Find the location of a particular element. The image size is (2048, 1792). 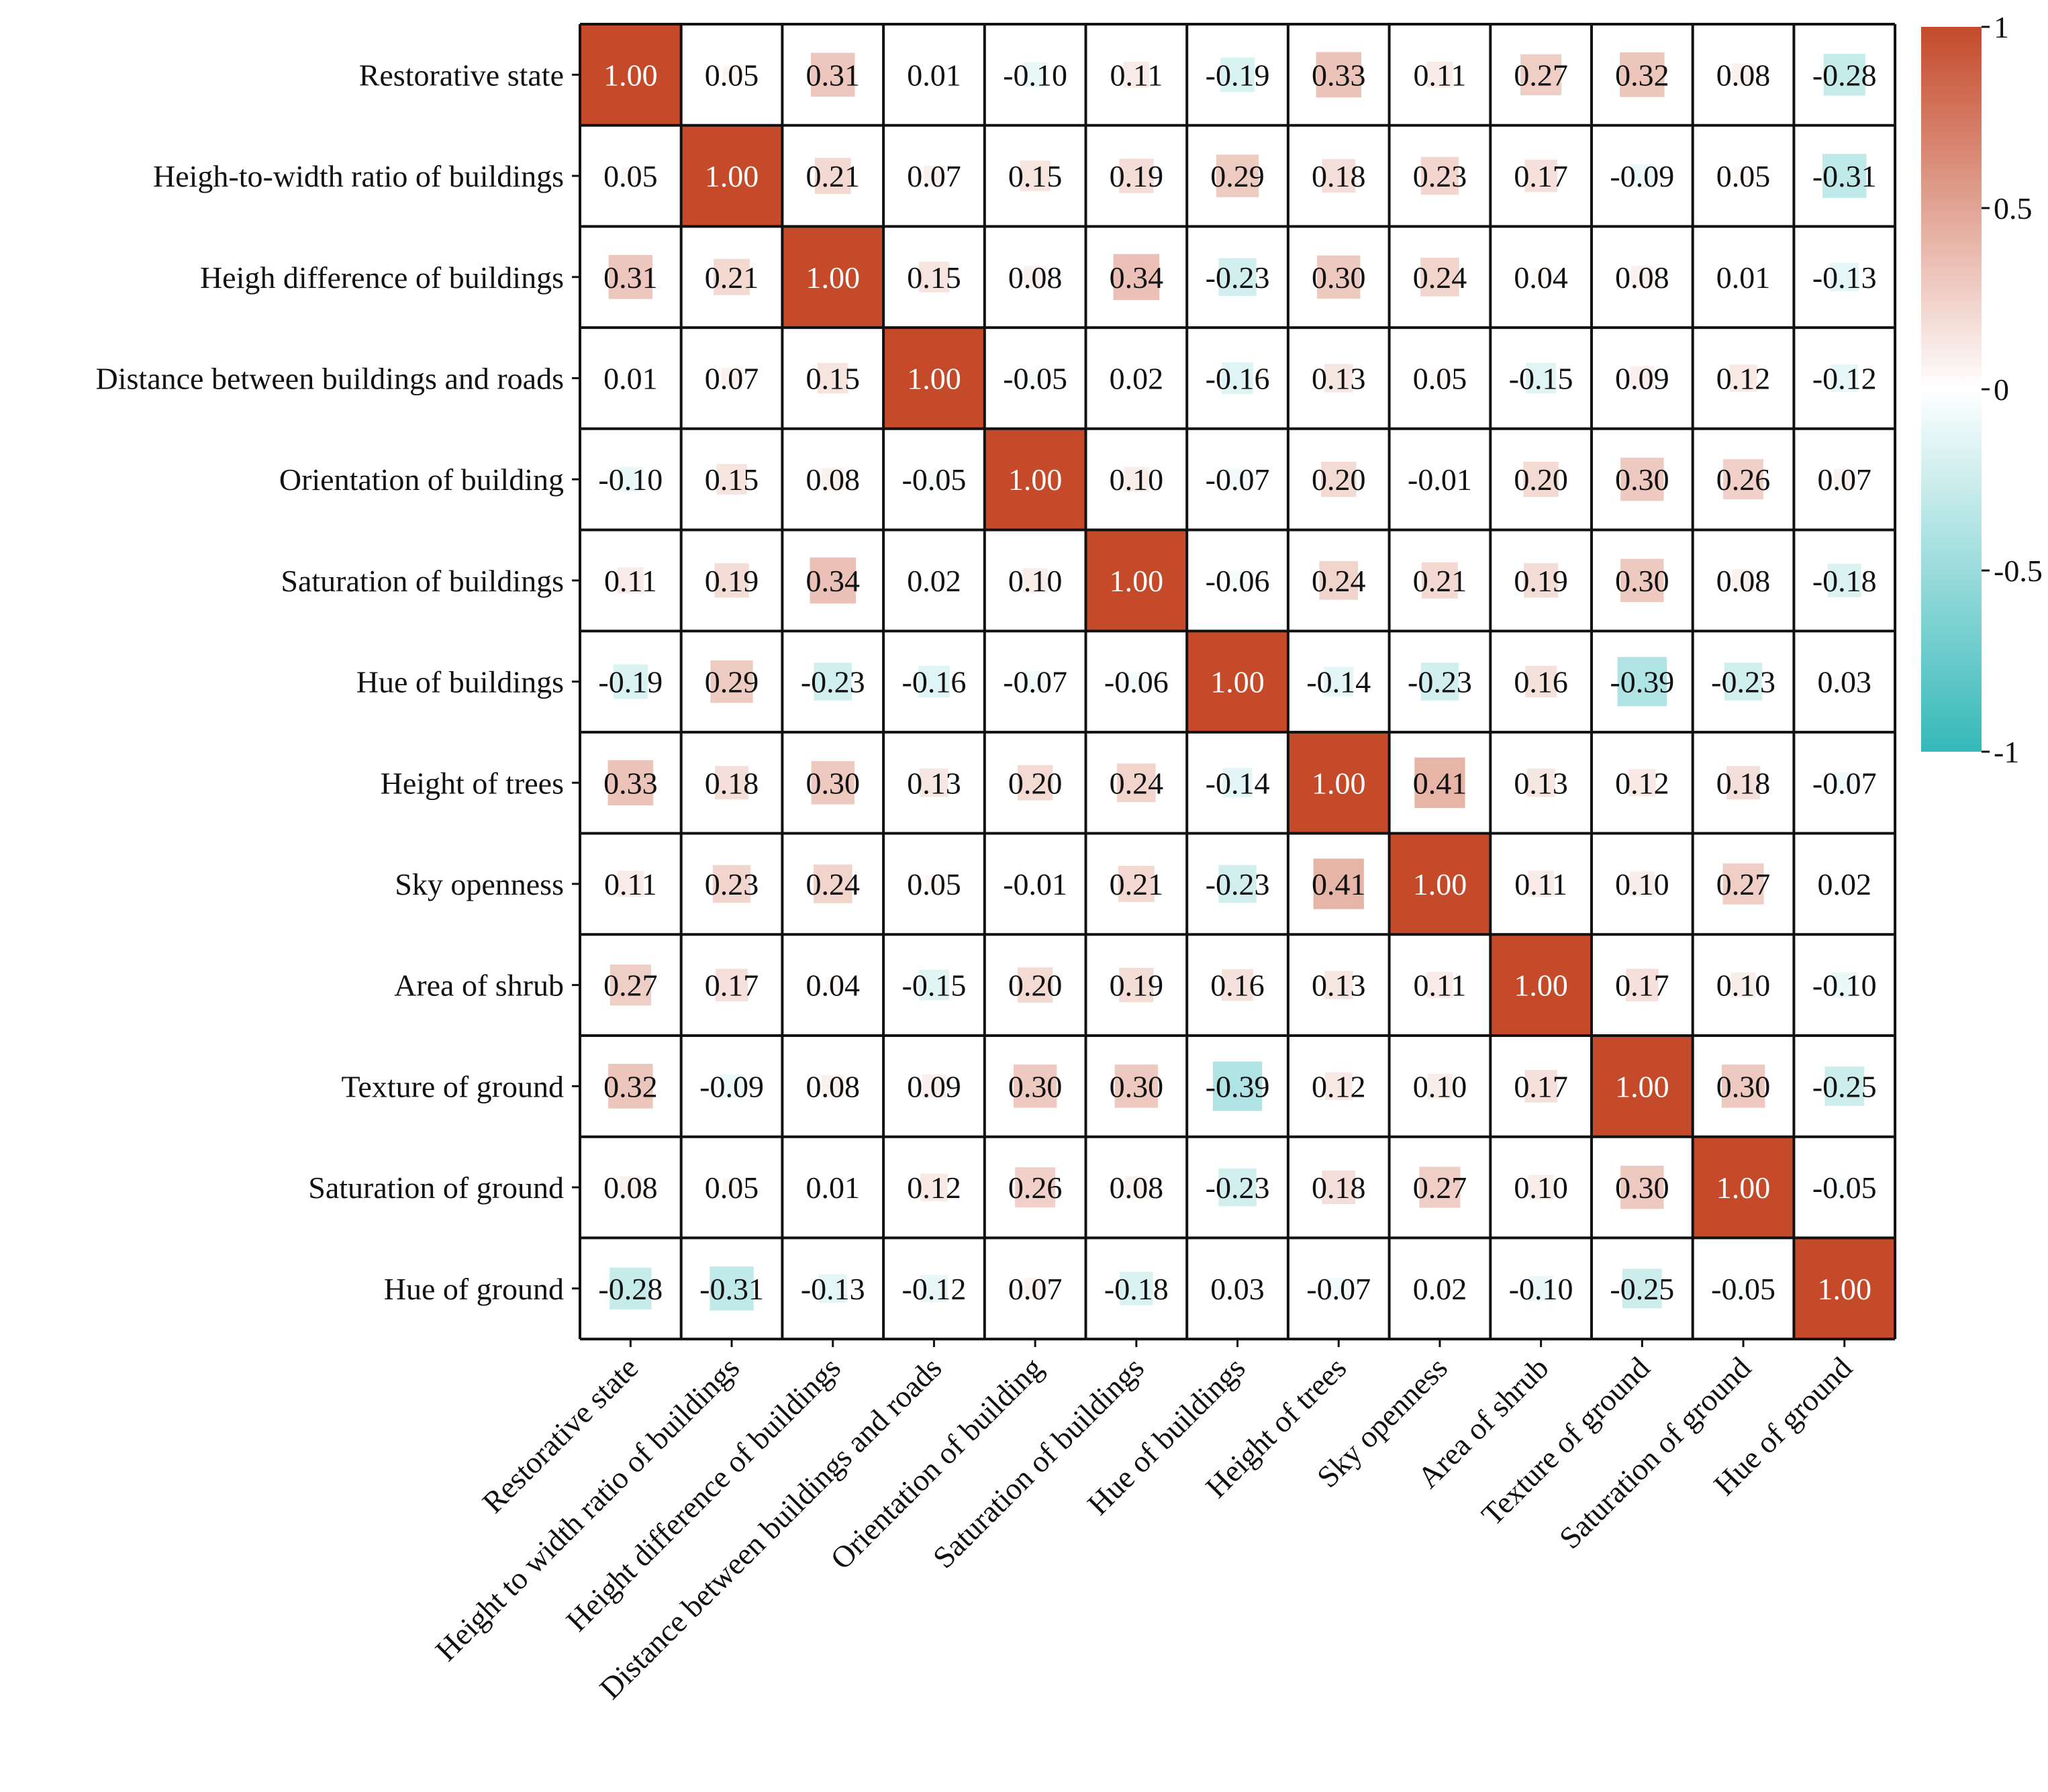

heatmap-cell-r7-c8 is located at coordinates (1439, 783).